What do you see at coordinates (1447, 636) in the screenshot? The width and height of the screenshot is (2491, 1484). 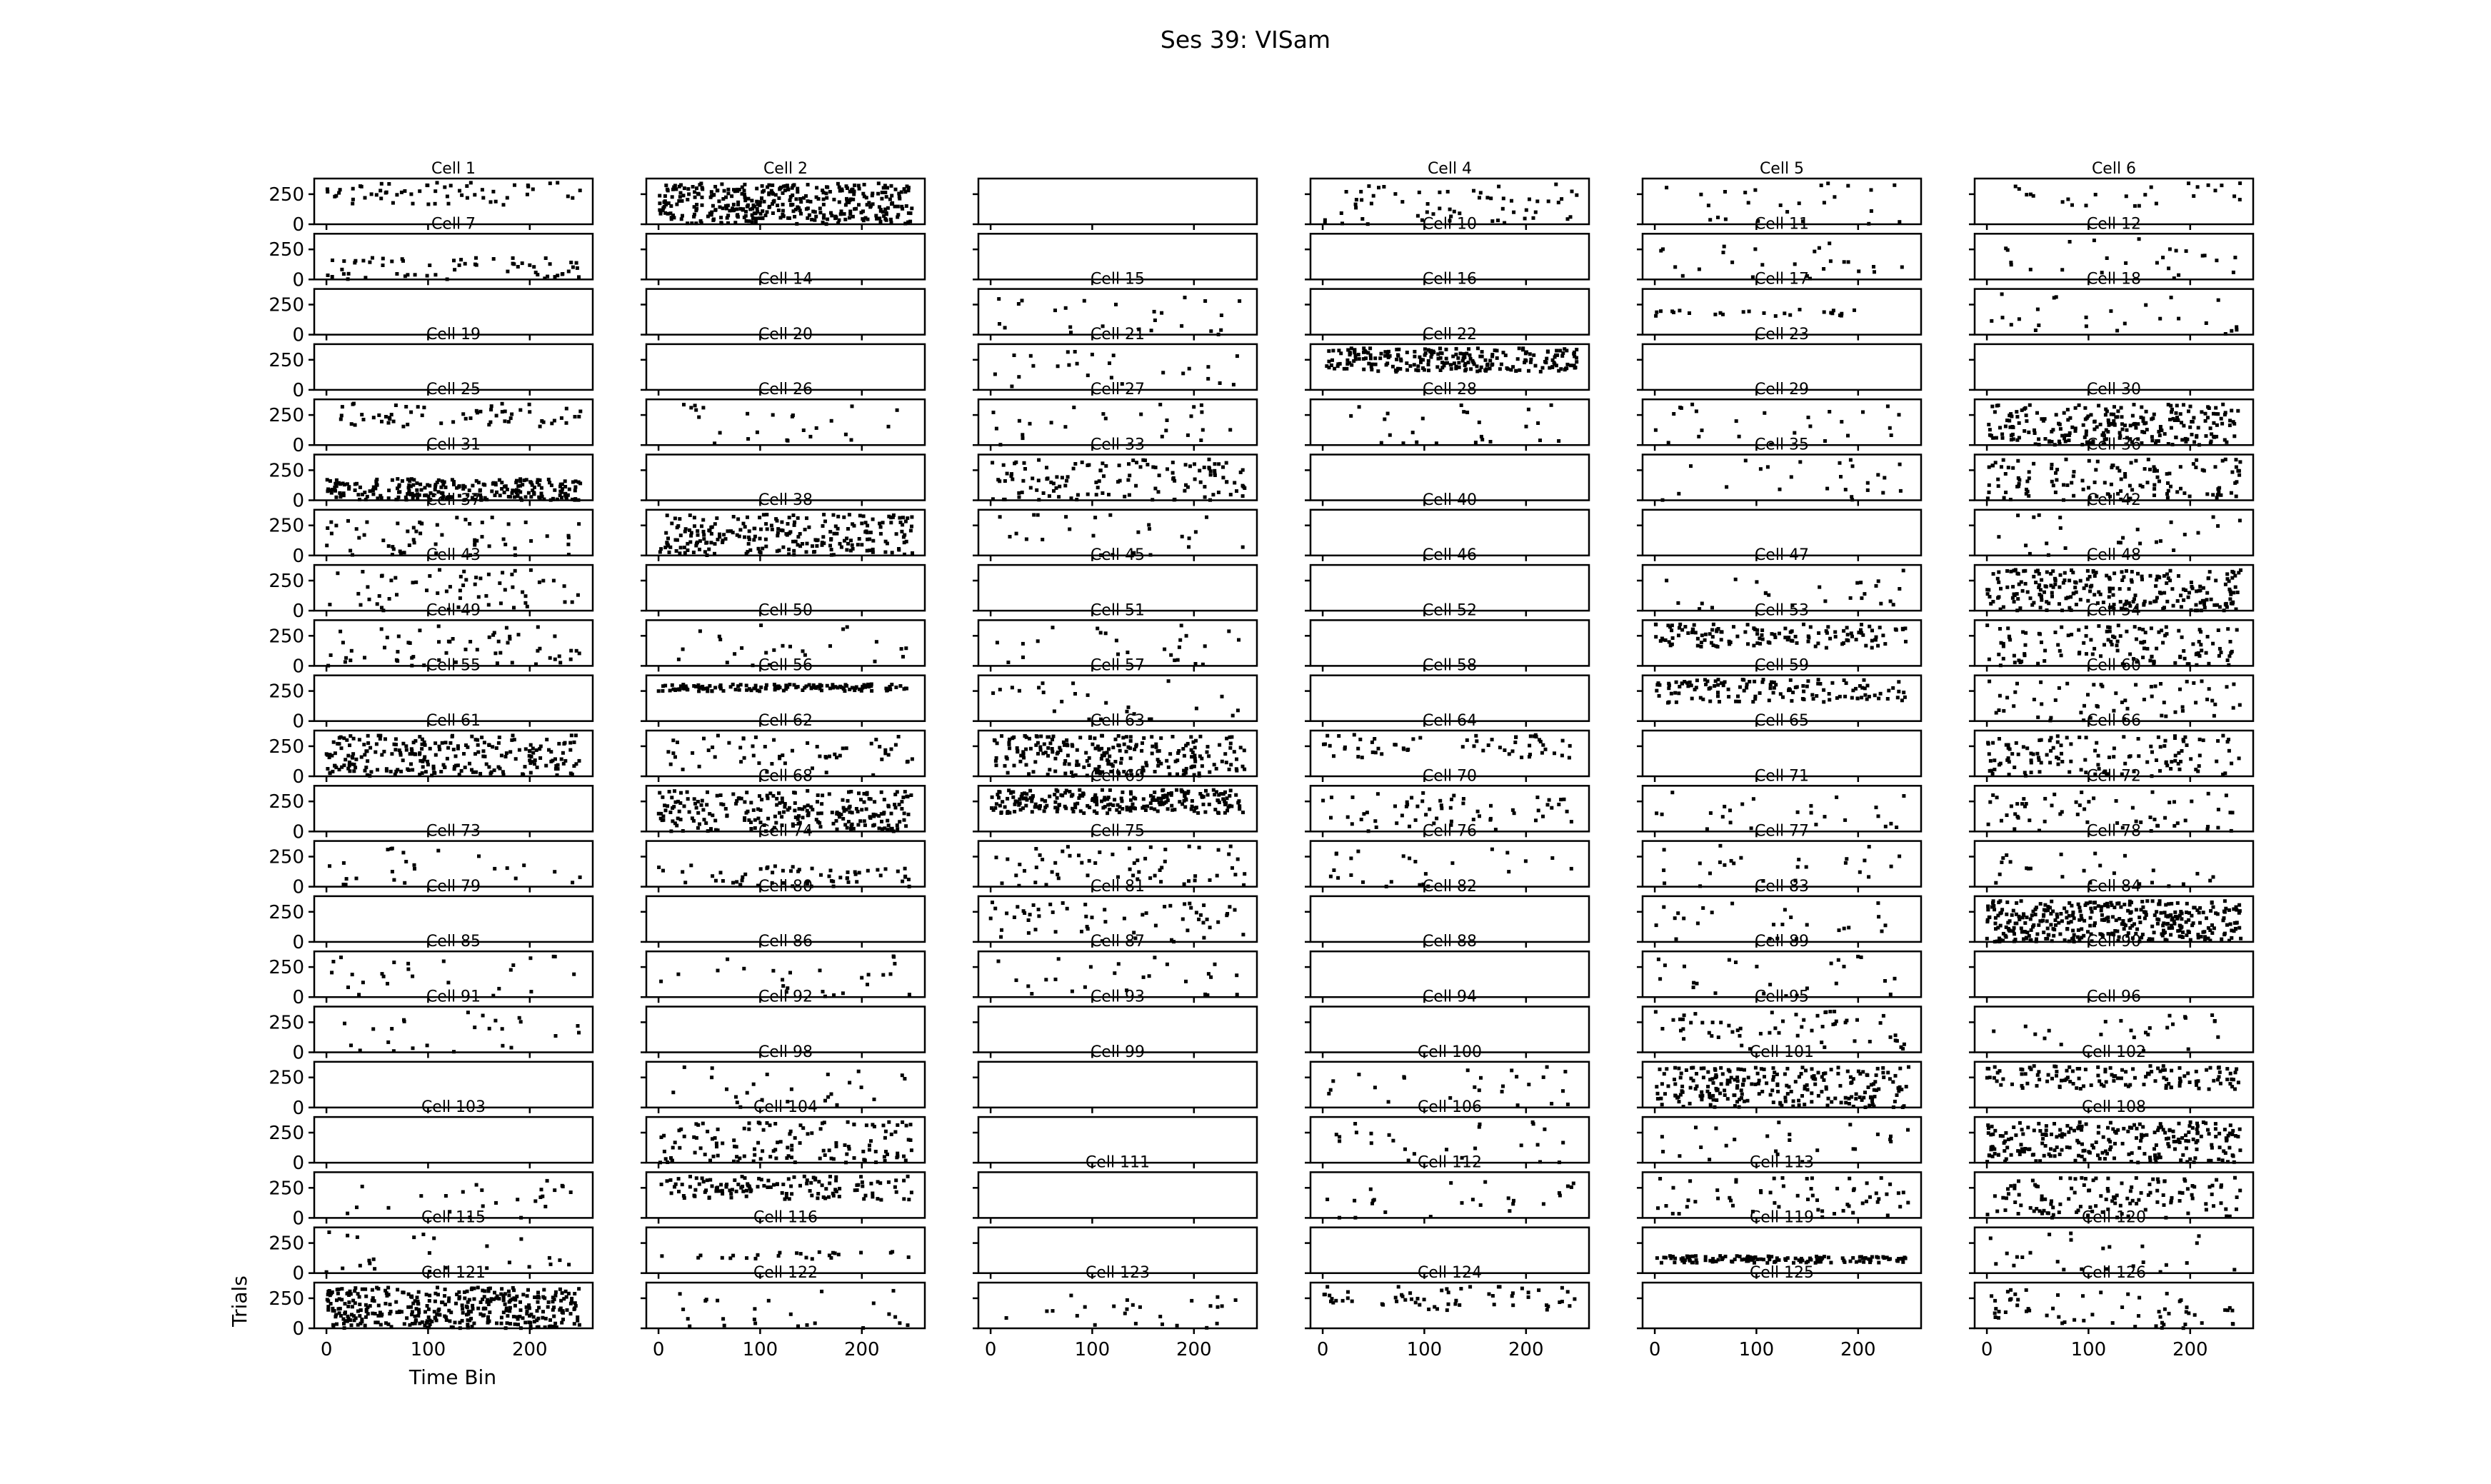 I see `panel-52: Cell 52` at bounding box center [1447, 636].